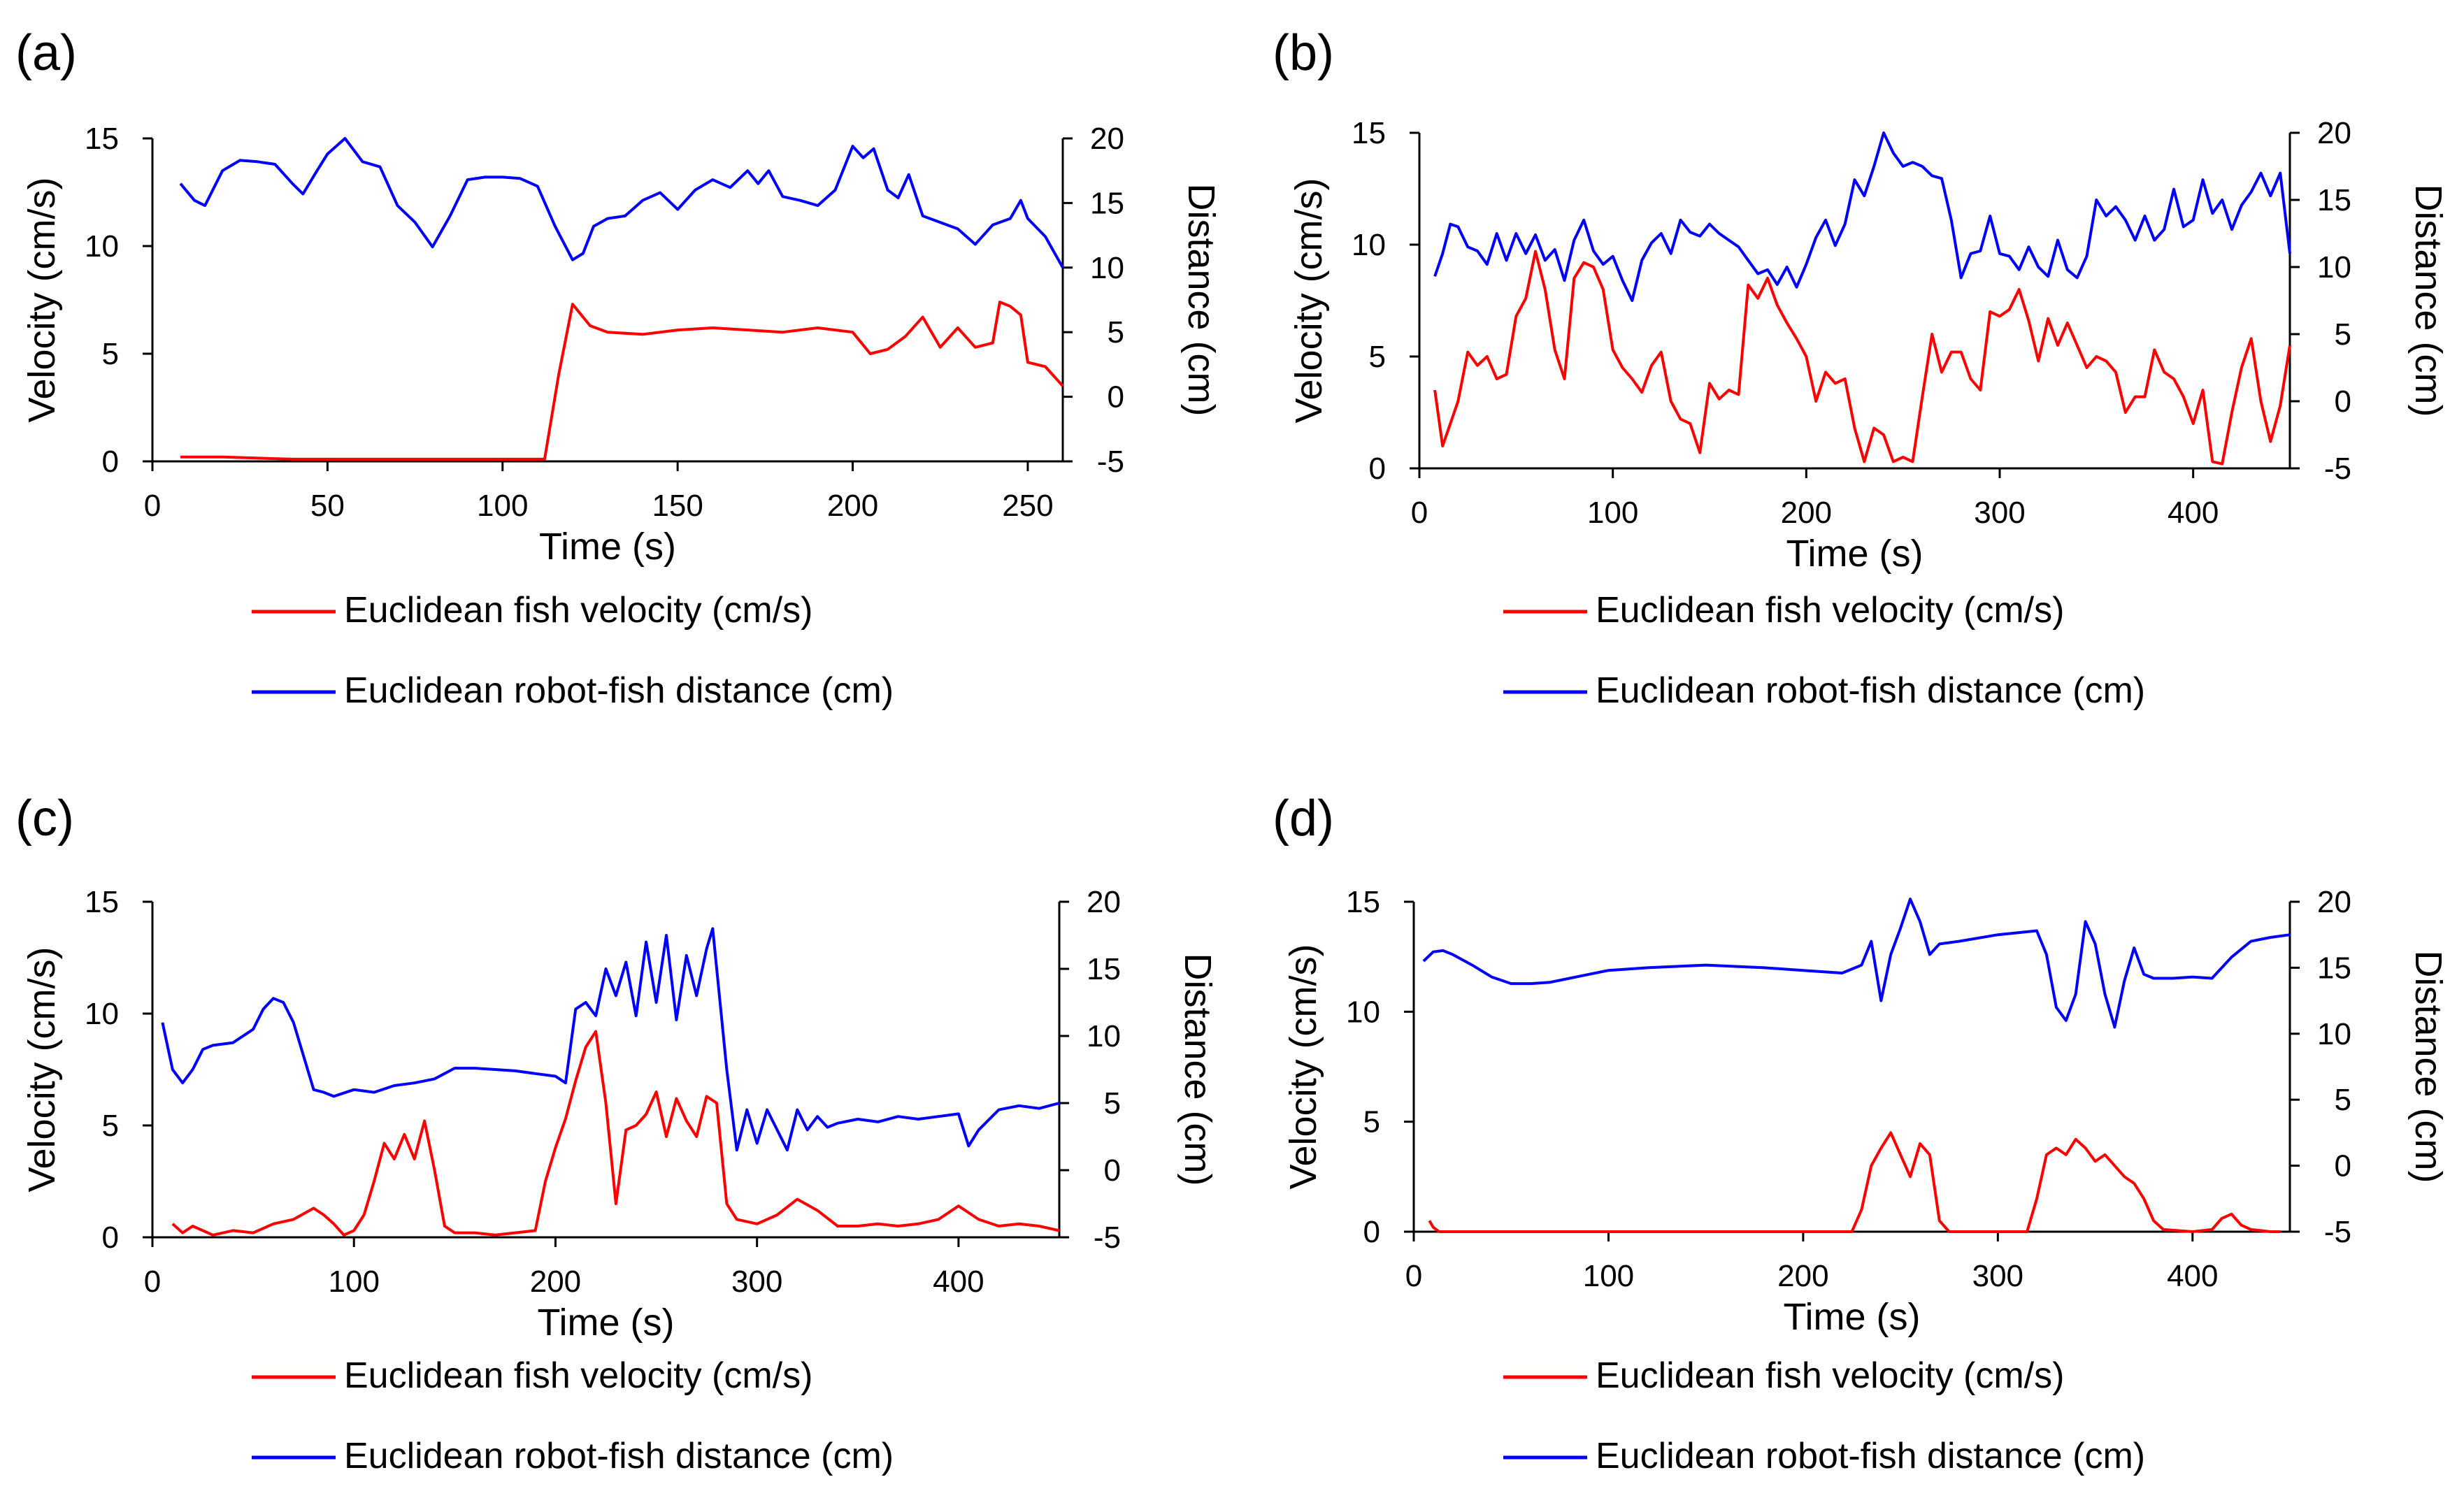 This screenshot has height=1512, width=2450. Describe the element at coordinates (678, 506) in the screenshot. I see `x-tick-label: 150` at that location.